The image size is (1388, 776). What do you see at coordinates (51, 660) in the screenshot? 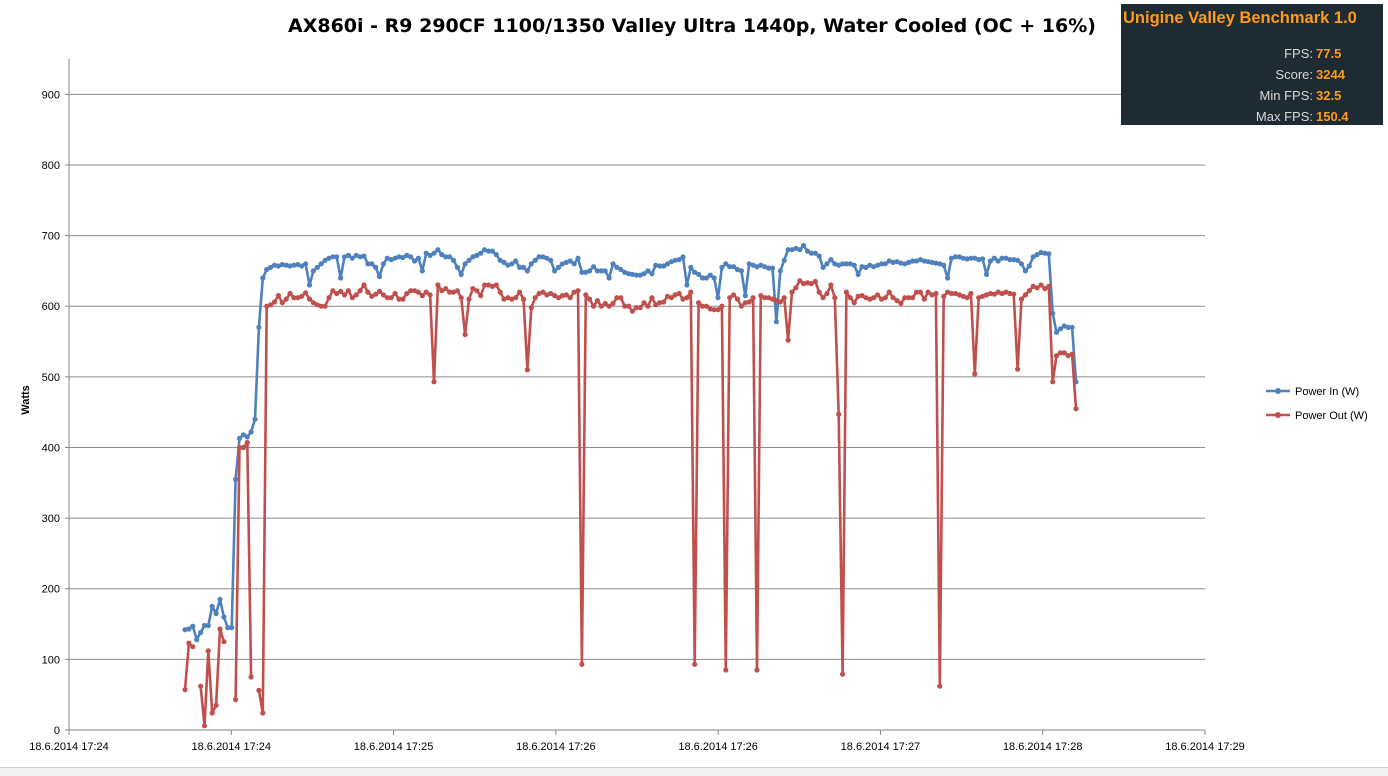
I see `y-tick-label: 100` at bounding box center [51, 660].